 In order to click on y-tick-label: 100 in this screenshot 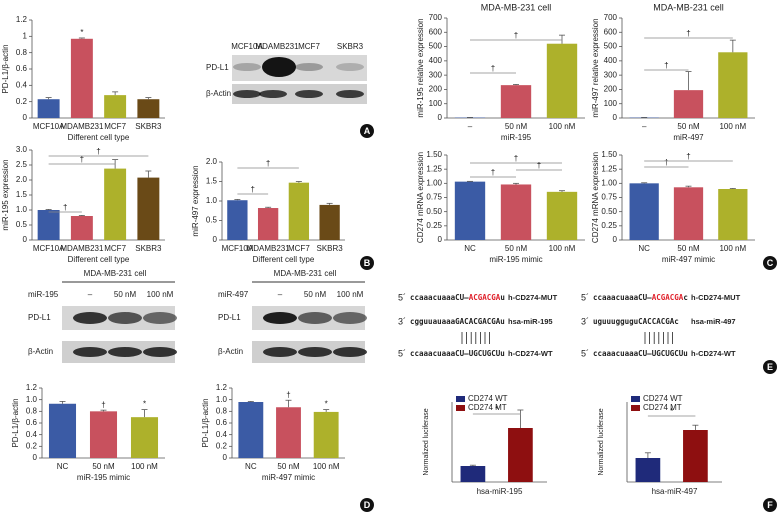, I will do `click(436, 103)`.